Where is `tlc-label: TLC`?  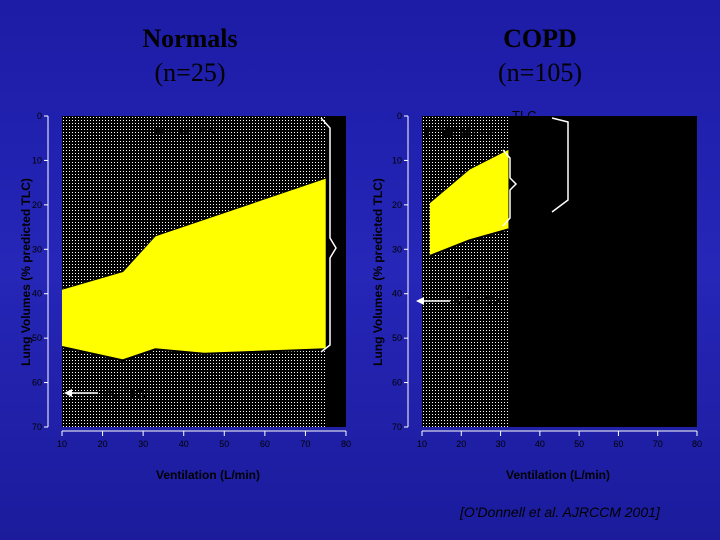 tlc-label: TLC is located at coordinates (524, 115).